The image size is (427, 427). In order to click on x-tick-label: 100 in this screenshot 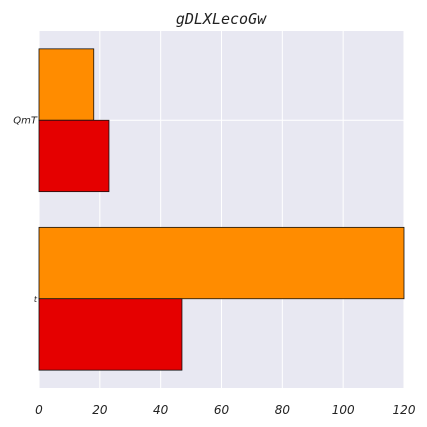, I will do `click(343, 410)`.